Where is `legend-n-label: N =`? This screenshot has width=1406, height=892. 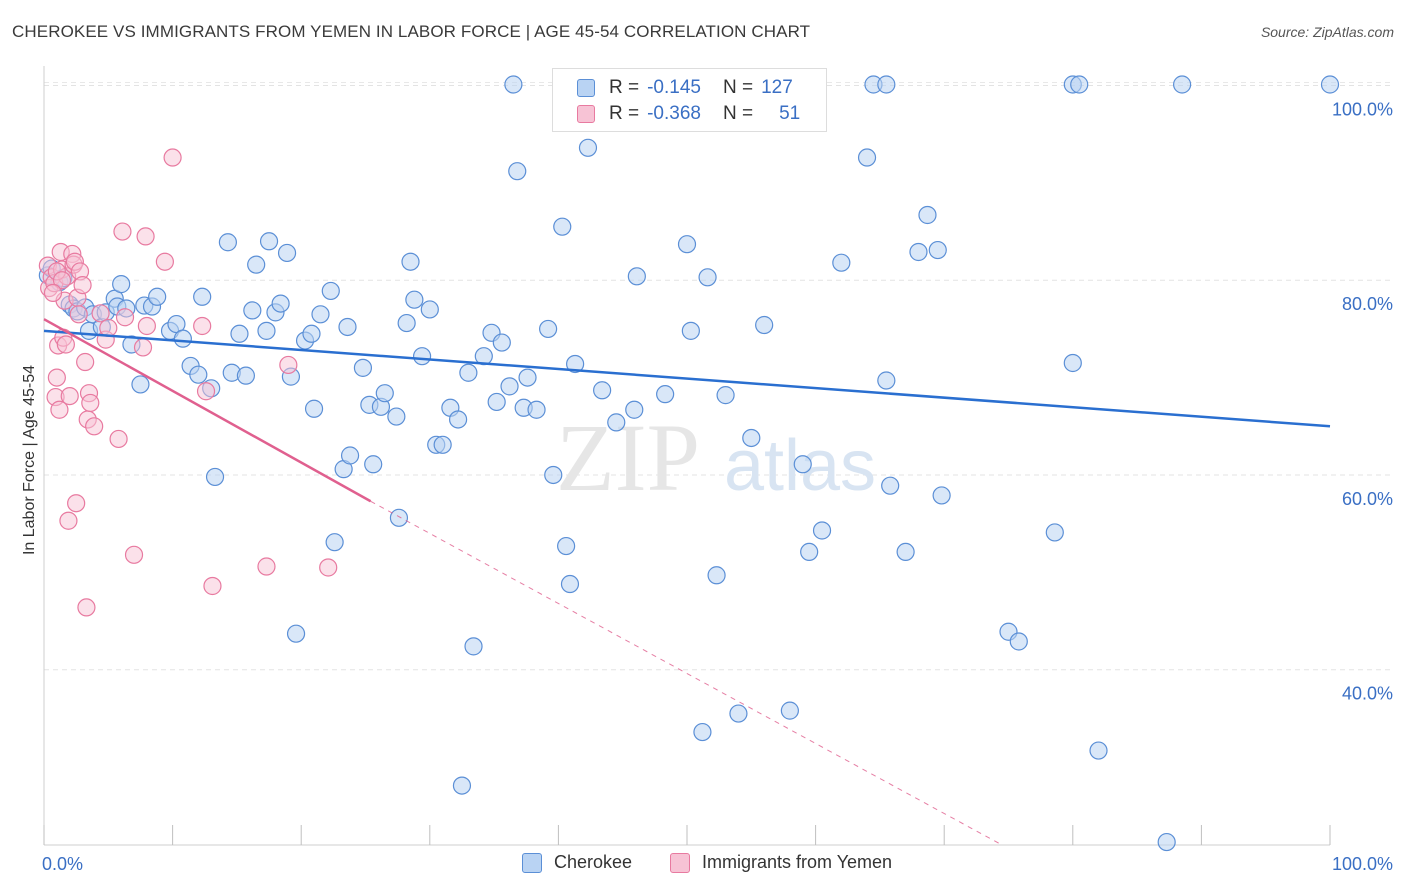
legend-n-label: N = is located at coordinates (738, 87).